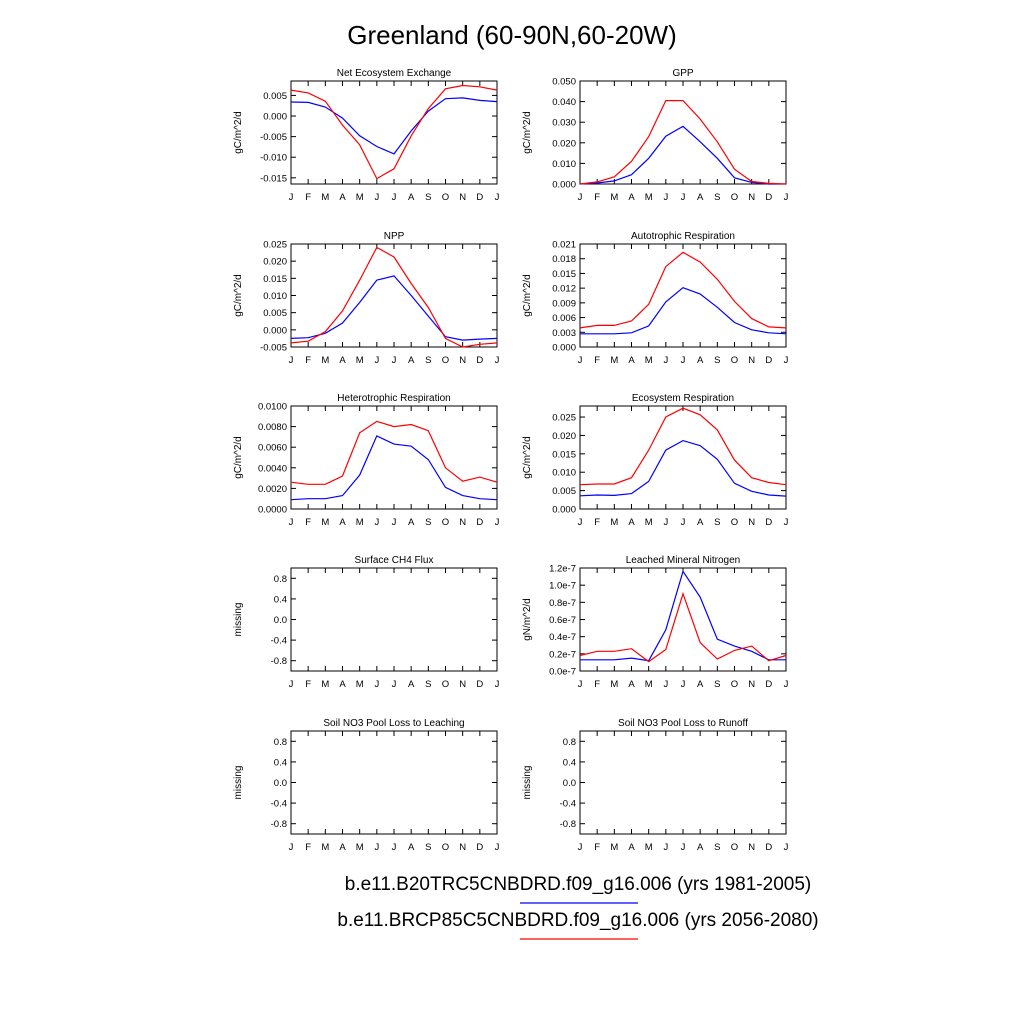 The width and height of the screenshot is (1024, 1024). I want to click on y-tick-label: 0.0, so click(280, 620).